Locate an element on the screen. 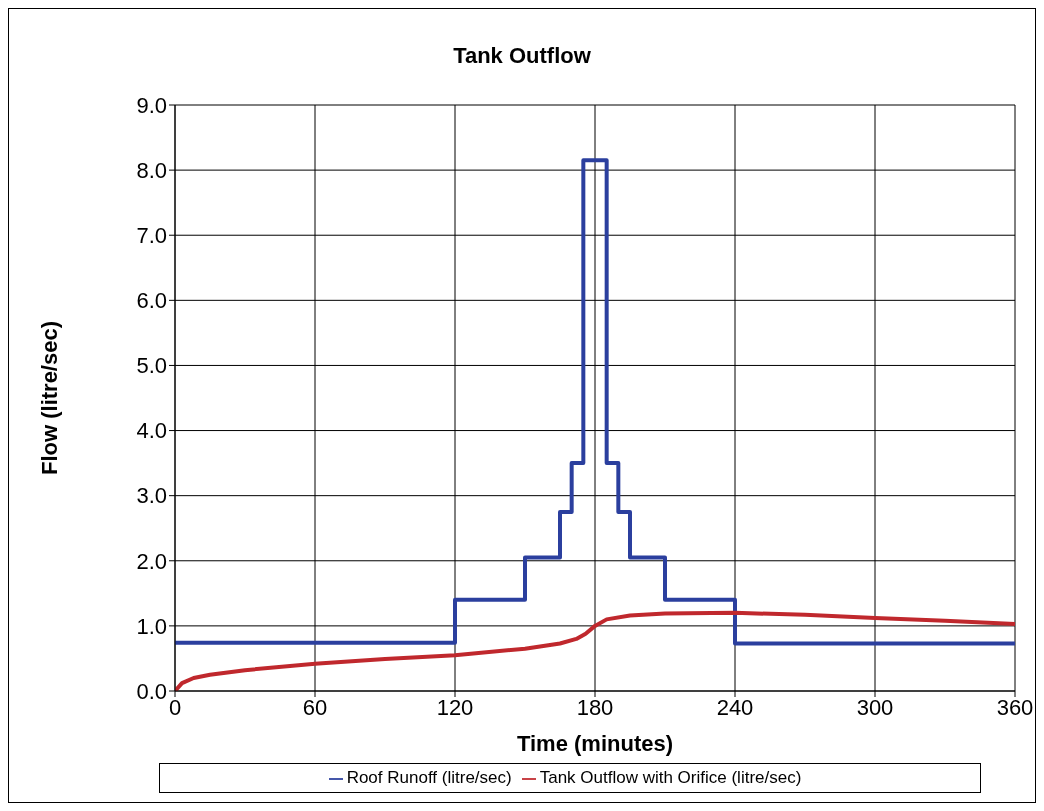 The image size is (1044, 811). x-axis-title: Time (minutes) is located at coordinates (595, 743).